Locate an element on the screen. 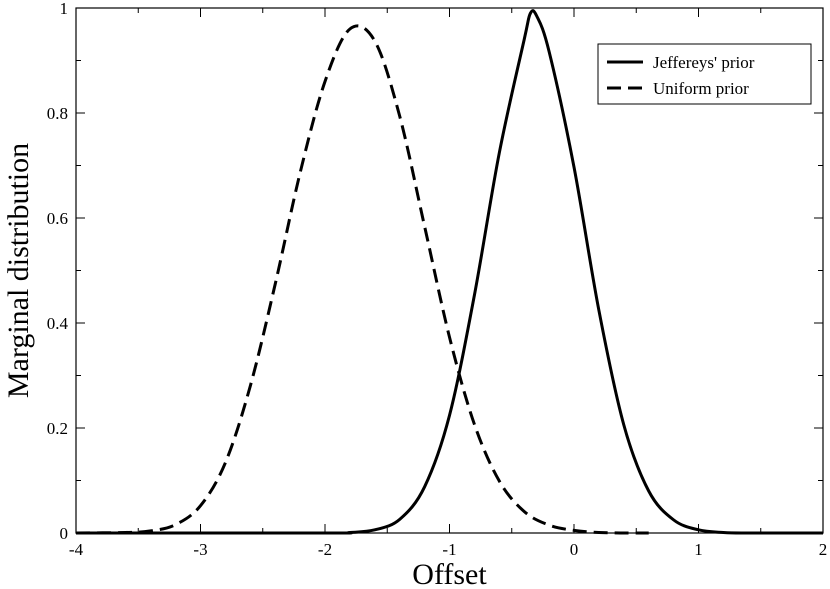  y-tick-label: 1 is located at coordinates (64, 9).